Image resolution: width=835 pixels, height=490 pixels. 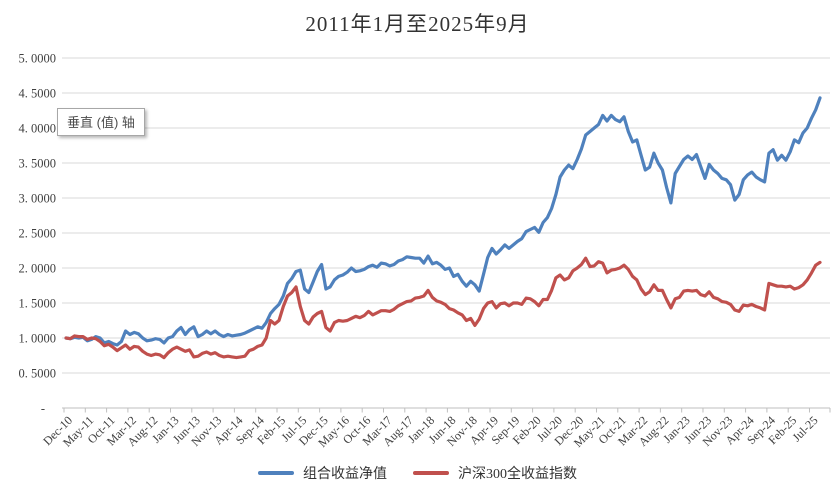 What do you see at coordinates (38, 59) in the screenshot?
I see `y-axis-tick-label: 5. 0000` at bounding box center [38, 59].